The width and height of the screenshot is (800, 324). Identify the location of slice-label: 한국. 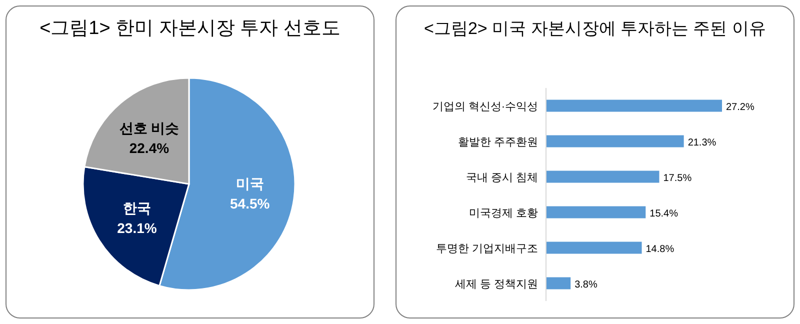
(136, 208).